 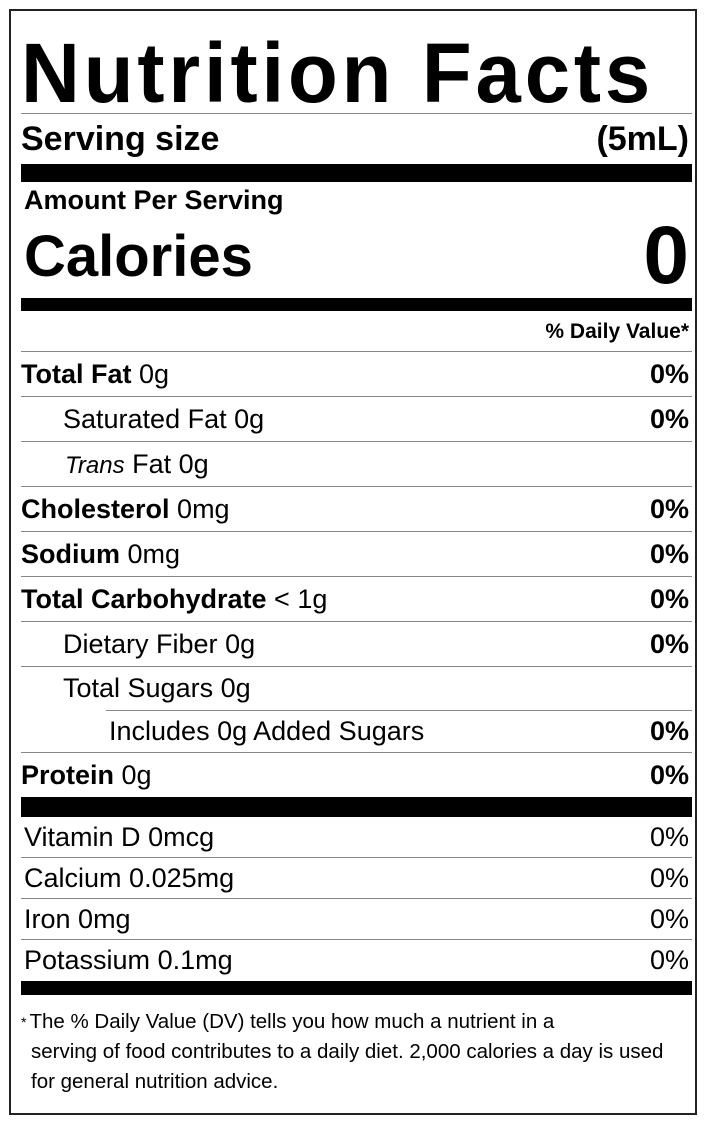 I want to click on nutrient-name: Total Fat, so click(x=76, y=373).